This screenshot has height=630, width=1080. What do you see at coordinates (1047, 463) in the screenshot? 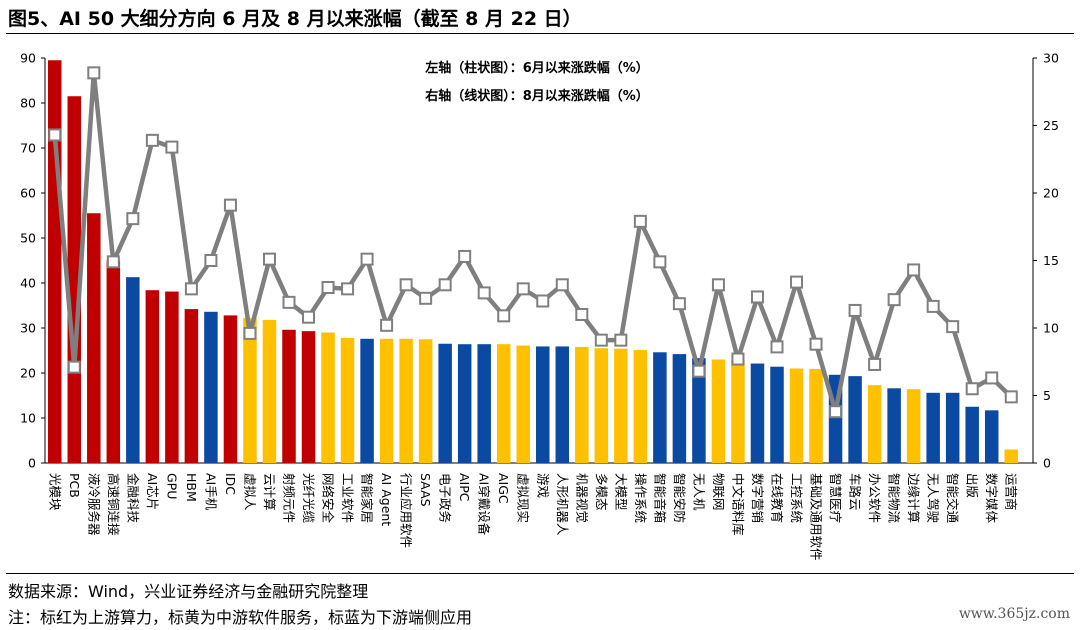
I see `right-axis-tick-label: 0` at bounding box center [1047, 463].